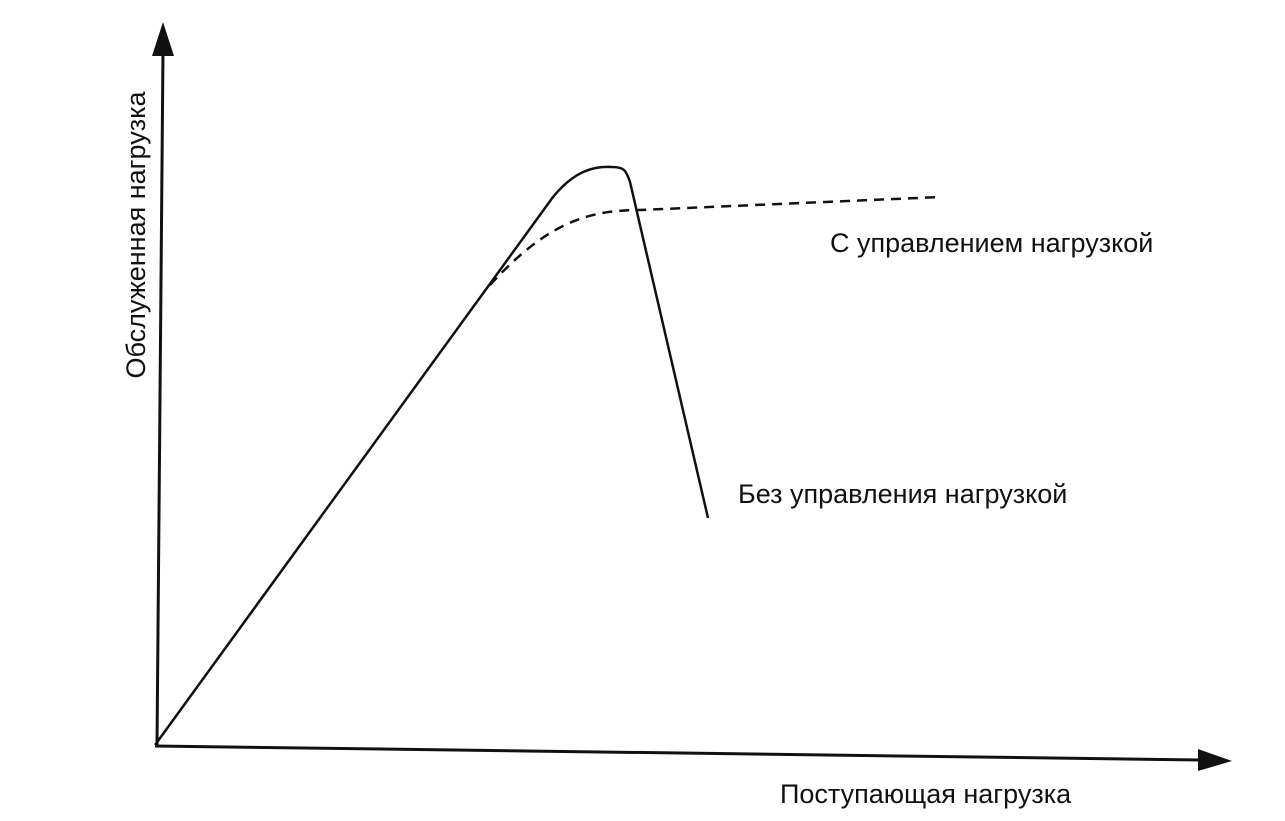 The height and width of the screenshot is (821, 1285). I want to click on x-axis-label: Поступающая нагрузка, so click(926, 794).